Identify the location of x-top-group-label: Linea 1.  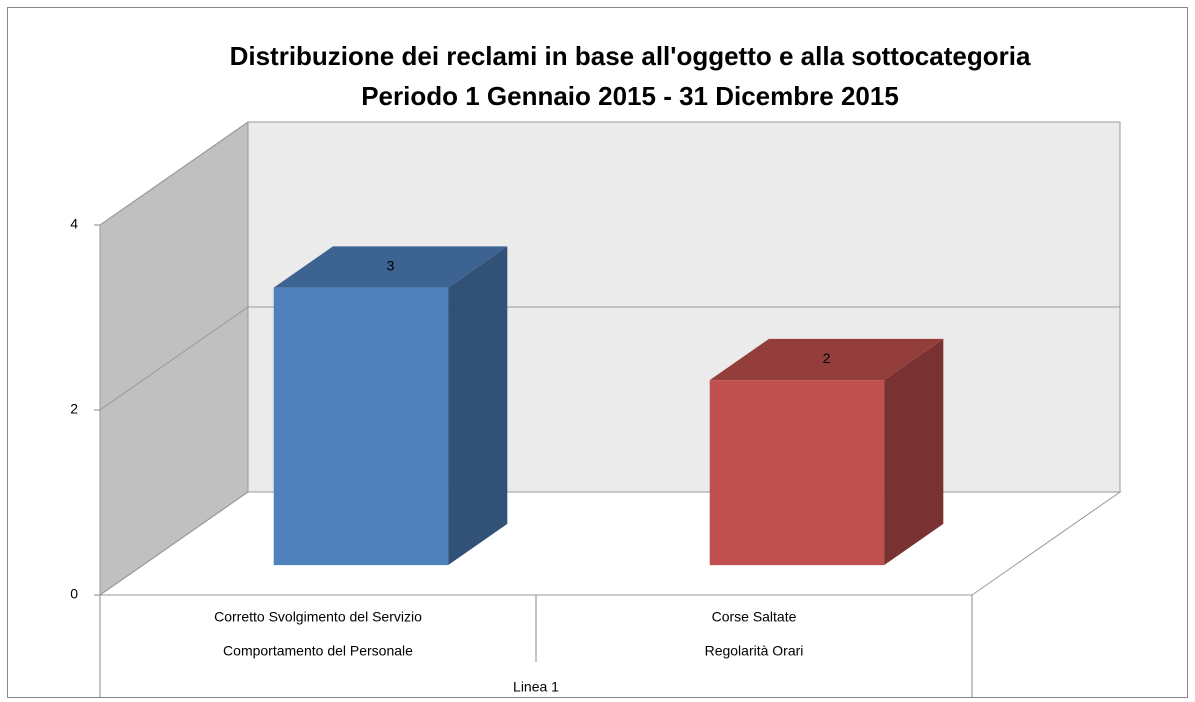
(536, 687).